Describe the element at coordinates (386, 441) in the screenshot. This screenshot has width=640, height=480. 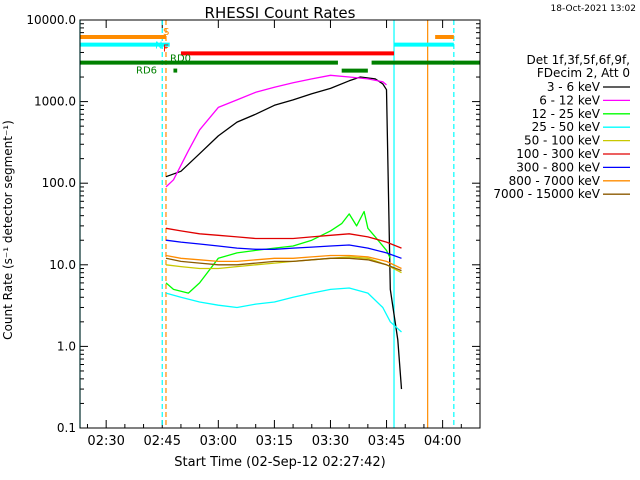
I see `x-tick-label: 03:45` at that location.